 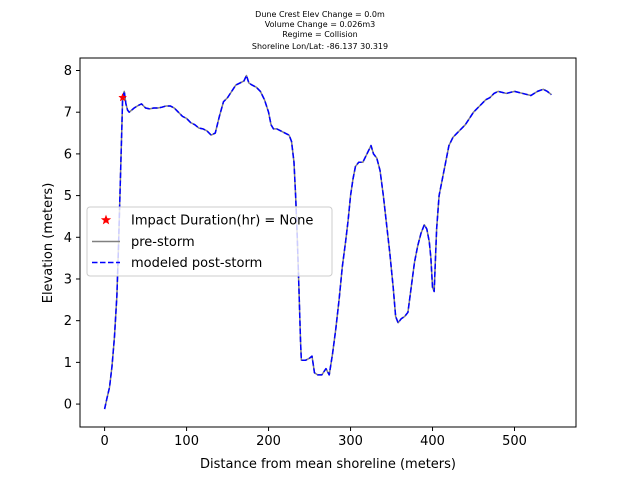 What do you see at coordinates (68, 279) in the screenshot?
I see `y-tick-label: 3` at bounding box center [68, 279].